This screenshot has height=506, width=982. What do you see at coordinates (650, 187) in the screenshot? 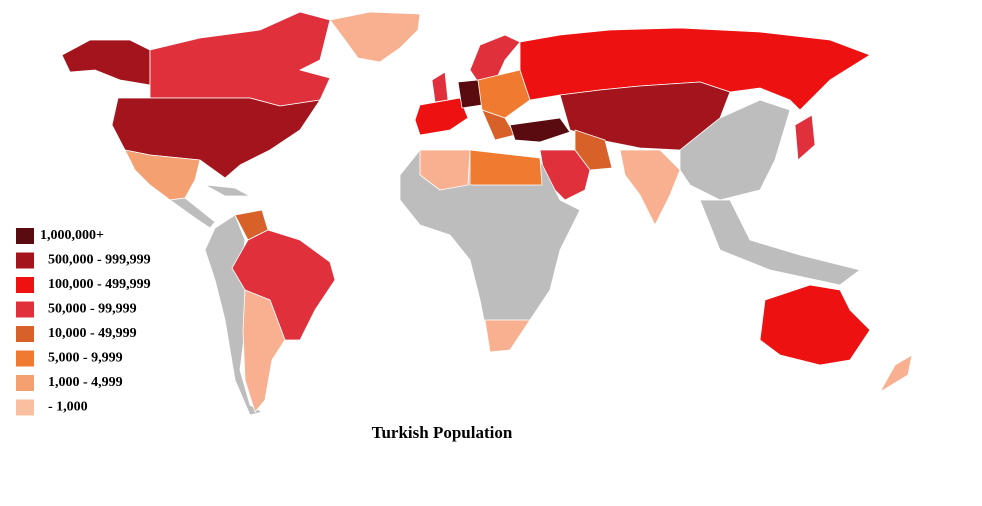
I see `india` at bounding box center [650, 187].